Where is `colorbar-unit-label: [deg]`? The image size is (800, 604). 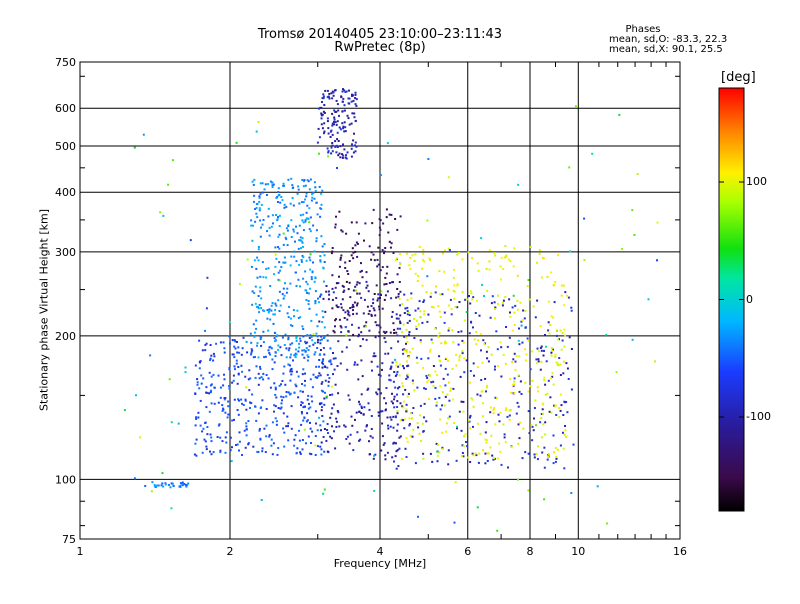
colorbar-unit-label: [deg] is located at coordinates (738, 77).